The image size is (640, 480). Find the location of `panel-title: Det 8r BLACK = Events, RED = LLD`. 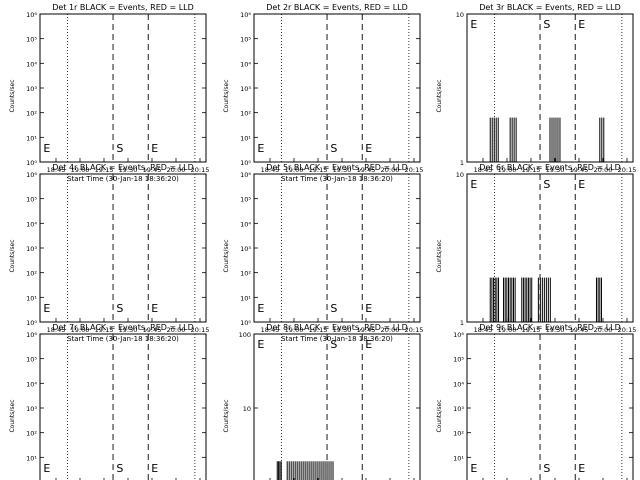

panel-title: Det 8r BLACK = Events, RED = LLD is located at coordinates (337, 327).